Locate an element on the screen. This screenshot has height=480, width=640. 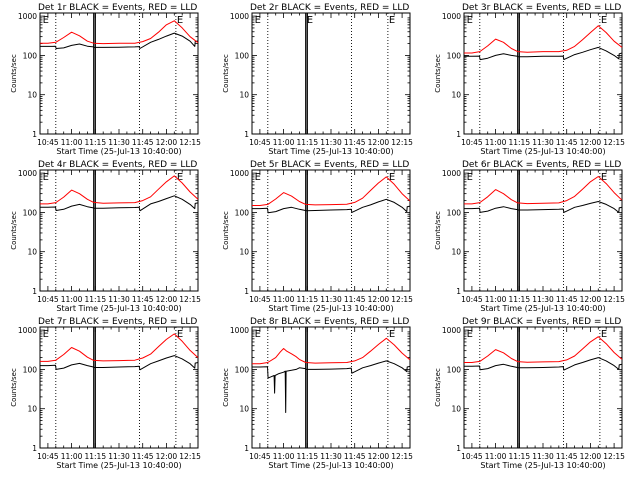
panel-title: Det 8r BLACK = Events, RED = LLD is located at coordinates (329, 322).